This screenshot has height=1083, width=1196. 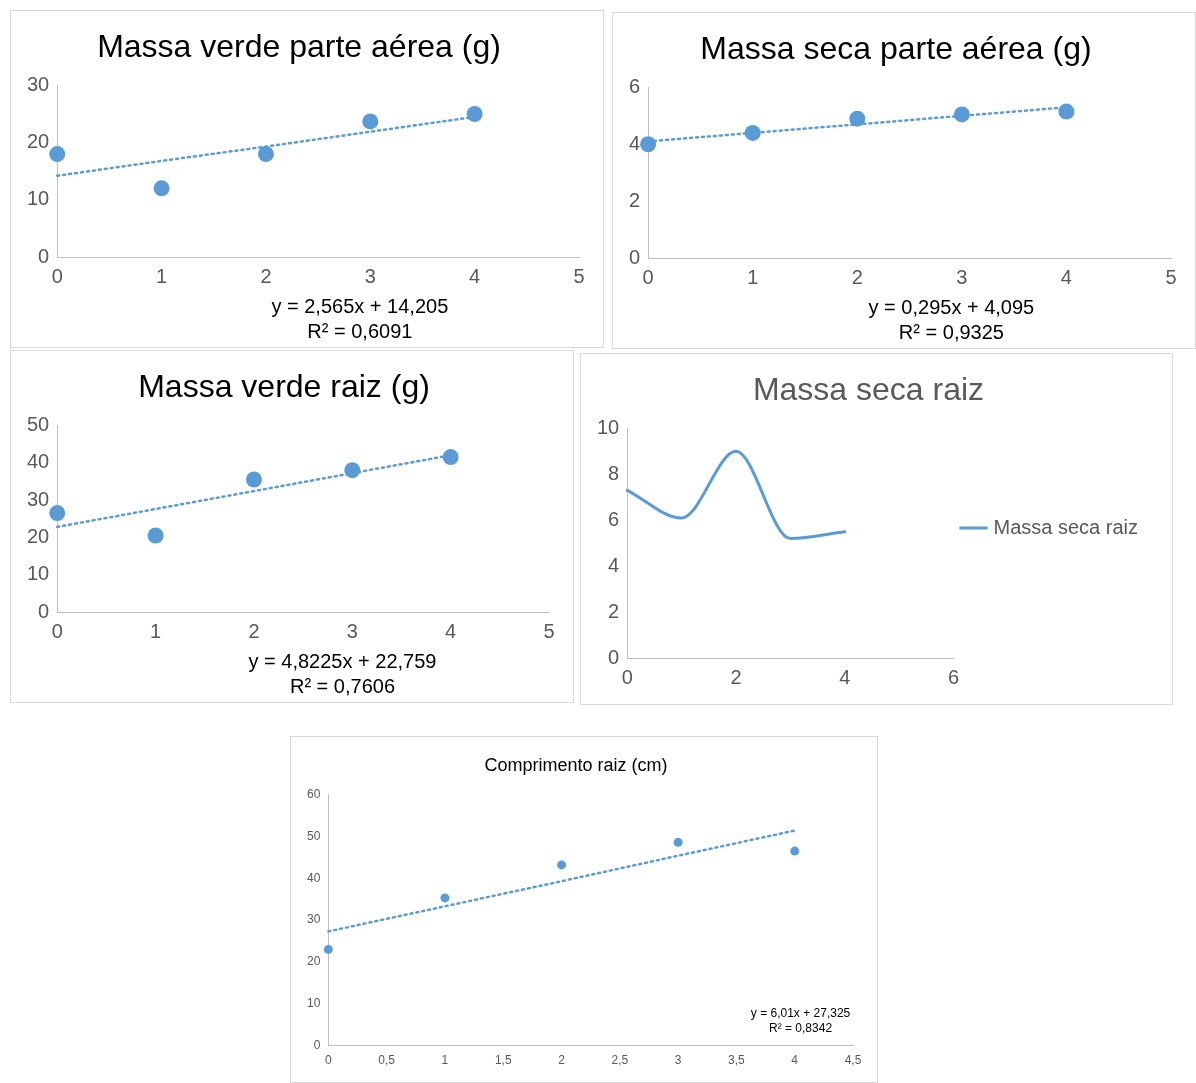 What do you see at coordinates (737, 1060) in the screenshot?
I see `x-tick-label: 3,5` at bounding box center [737, 1060].